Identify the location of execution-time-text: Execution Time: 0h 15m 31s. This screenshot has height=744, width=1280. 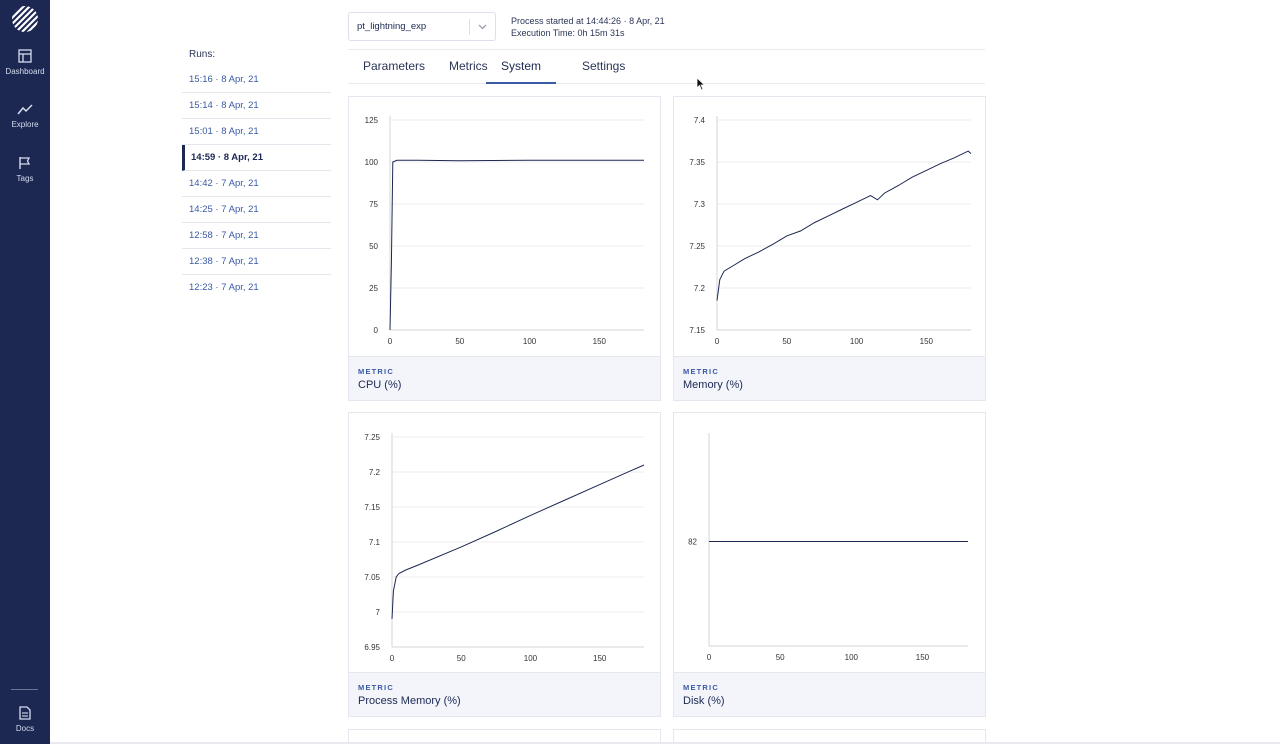
(568, 33).